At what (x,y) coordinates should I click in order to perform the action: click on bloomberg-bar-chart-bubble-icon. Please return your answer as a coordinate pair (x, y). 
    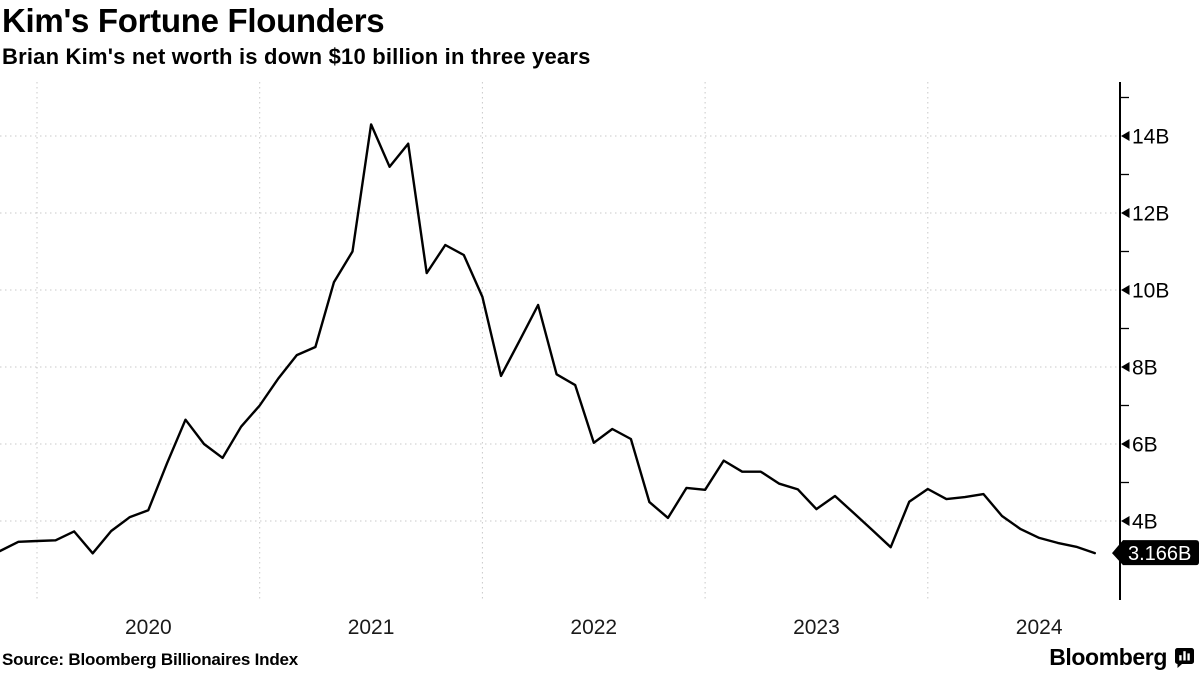
    Looking at the image, I should click on (1184, 658).